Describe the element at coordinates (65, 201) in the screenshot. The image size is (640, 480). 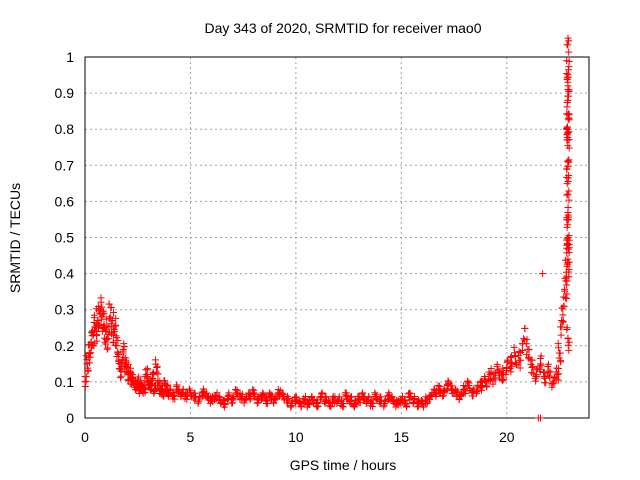
I see `y-tick-label: 0.6` at that location.